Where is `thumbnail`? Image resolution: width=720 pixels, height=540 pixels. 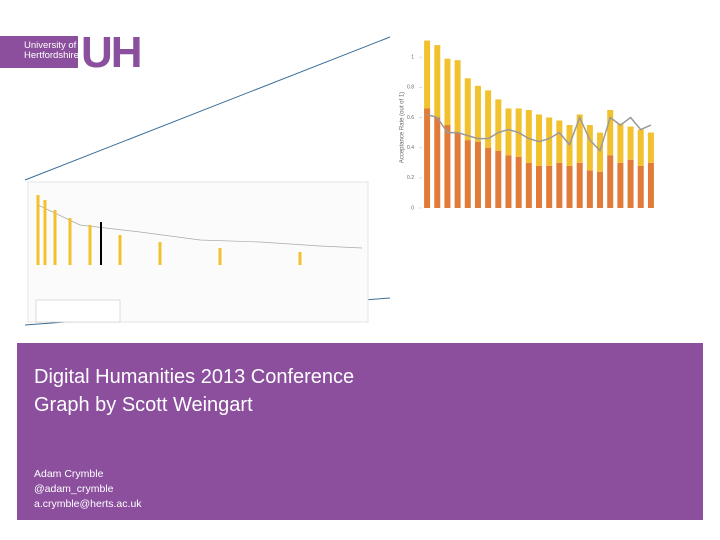 thumbnail is located at coordinates (198, 252).